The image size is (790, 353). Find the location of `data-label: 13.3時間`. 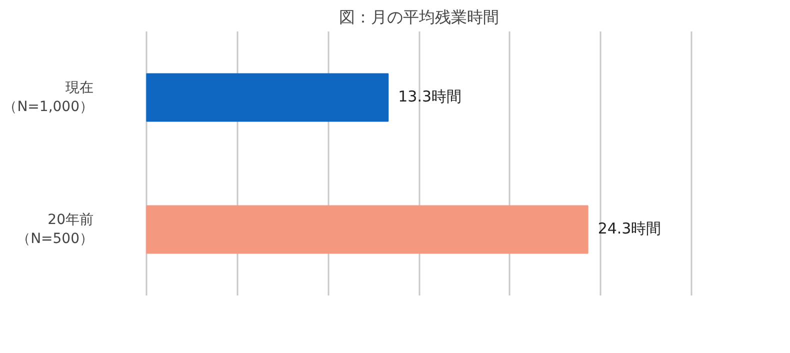

data-label: 13.3時間 is located at coordinates (430, 97).